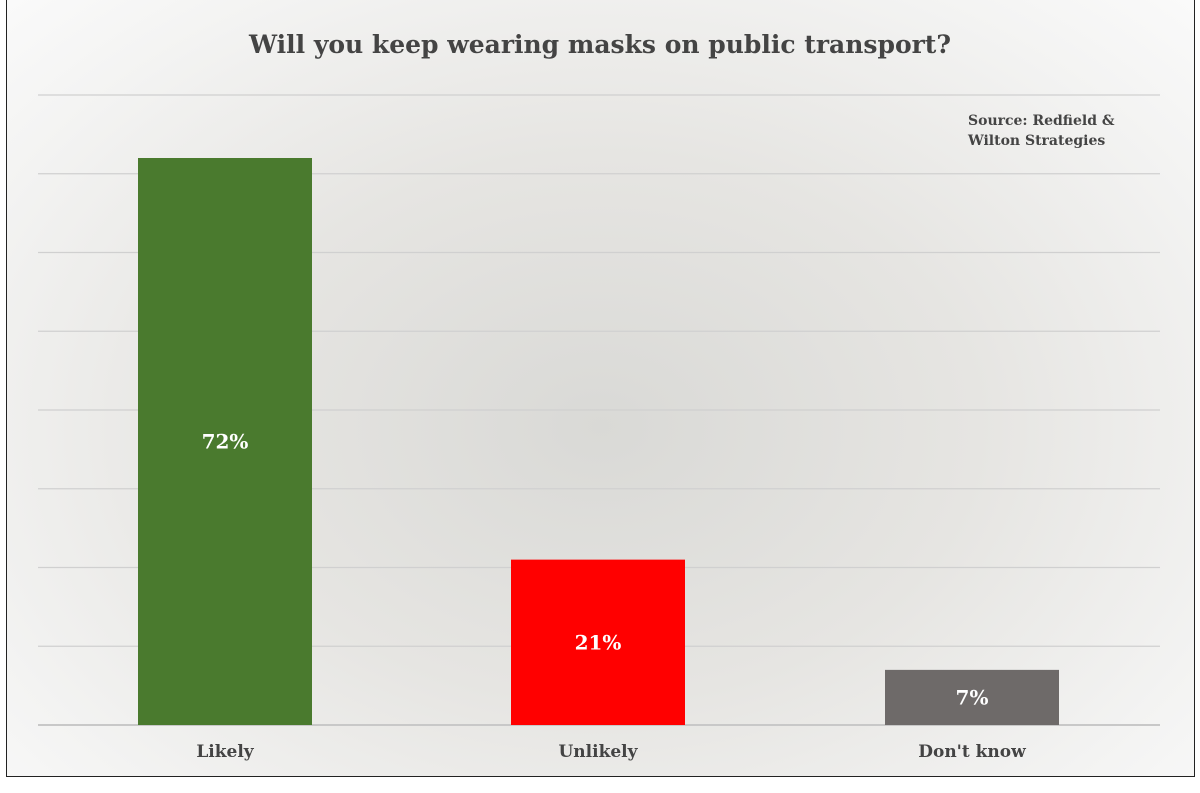 The width and height of the screenshot is (1200, 793). I want to click on bar-don-t-know, so click(972, 697).